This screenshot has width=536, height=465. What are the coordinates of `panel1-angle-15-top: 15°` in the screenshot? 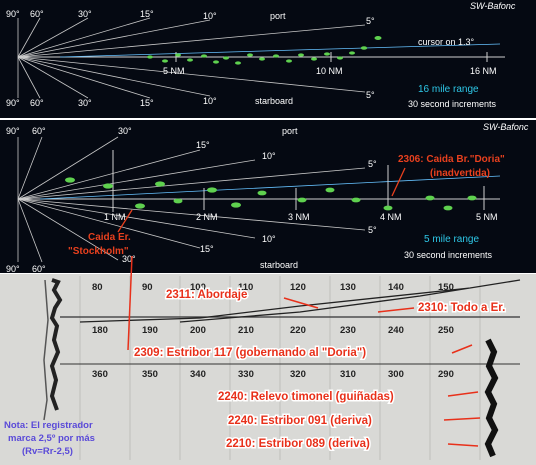 It's located at (147, 14).